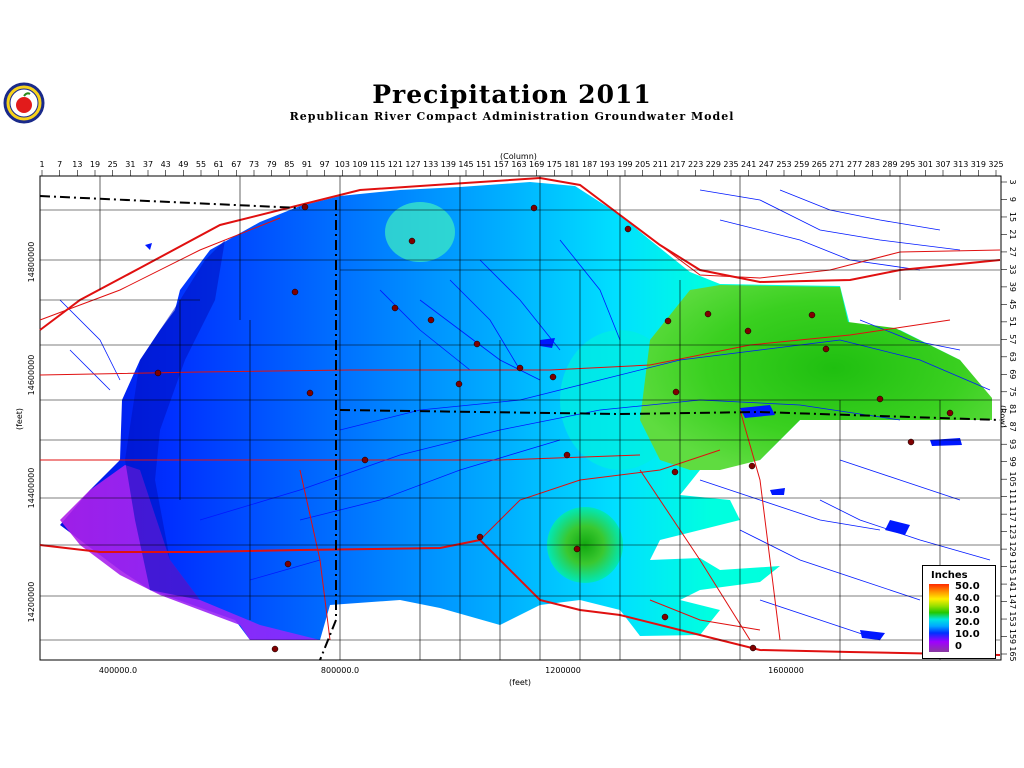 Image resolution: width=1024 pixels, height=768 pixels. What do you see at coordinates (836, 164) in the screenshot?
I see `column-tick-label: 271` at bounding box center [836, 164].